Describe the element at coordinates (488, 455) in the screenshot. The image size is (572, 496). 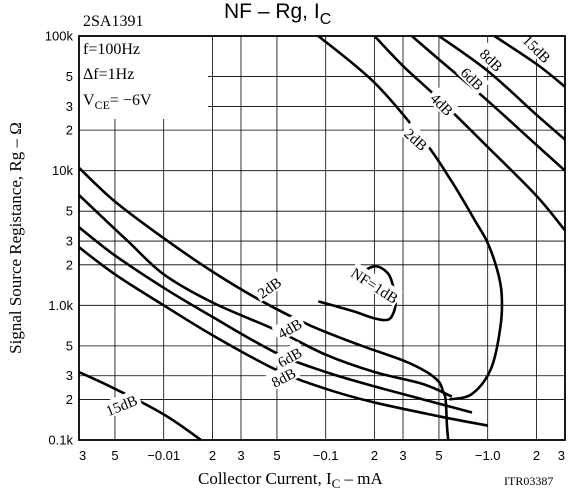
I see `x-tick-label: −1.0` at that location.